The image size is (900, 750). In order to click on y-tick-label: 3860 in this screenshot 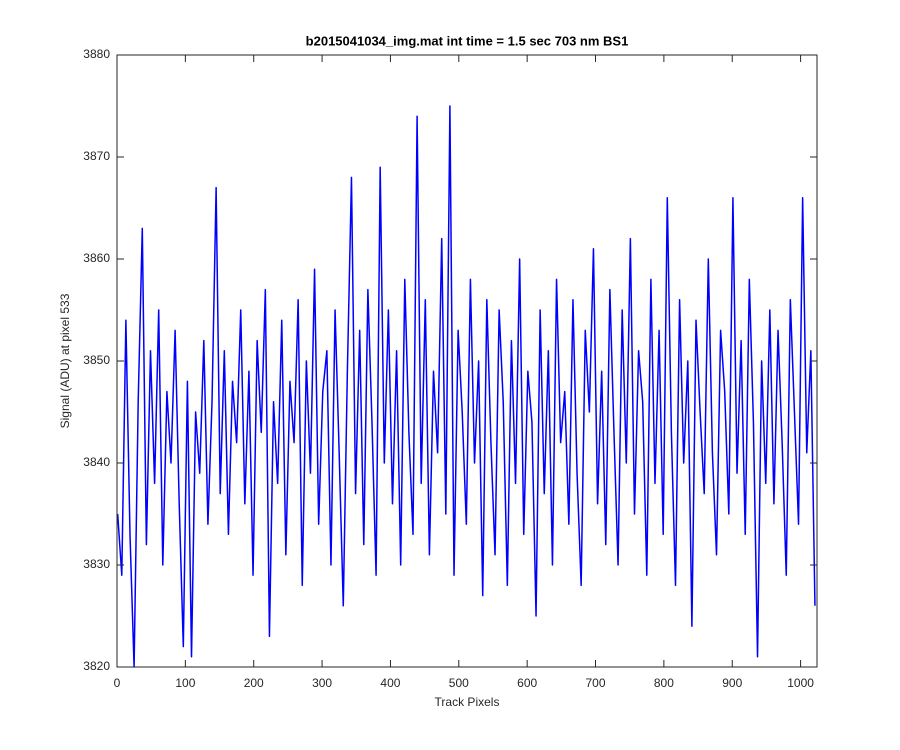, I will do `click(96, 258)`.